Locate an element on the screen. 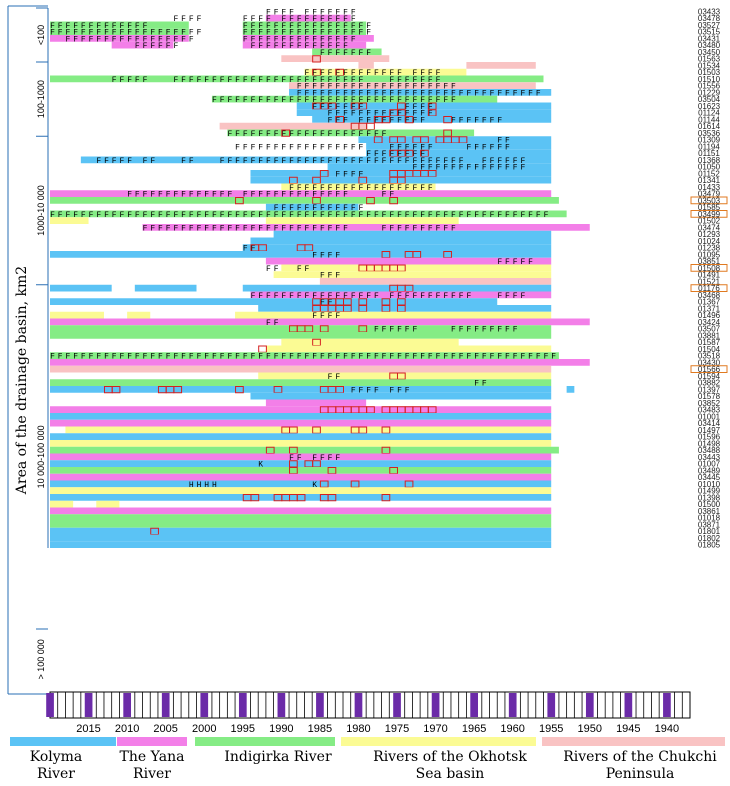 This screenshot has height=786, width=730. station-code: 03424 is located at coordinates (709, 322).